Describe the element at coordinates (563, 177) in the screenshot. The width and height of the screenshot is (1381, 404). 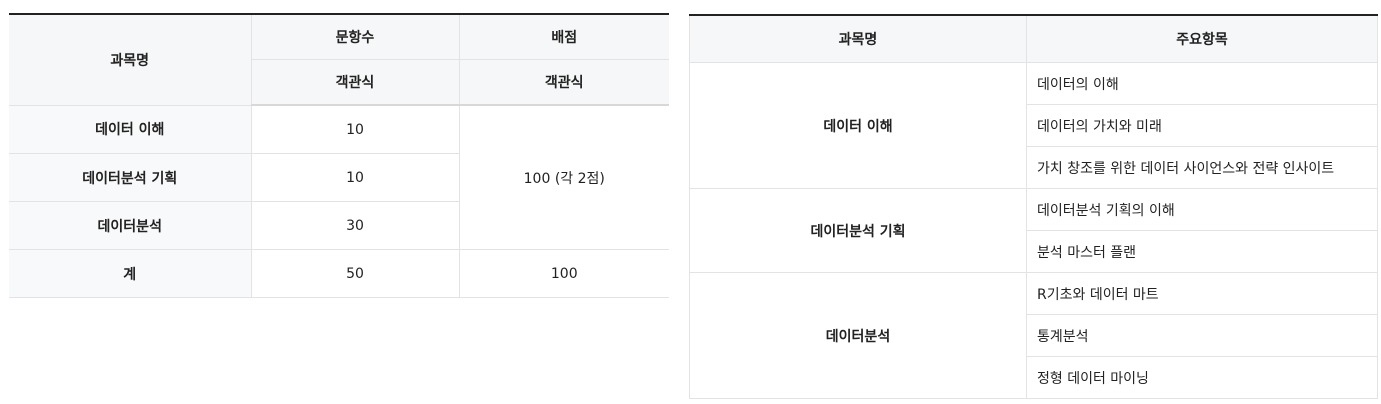
I see `merged-score-cell: 100 (각 2점)` at that location.